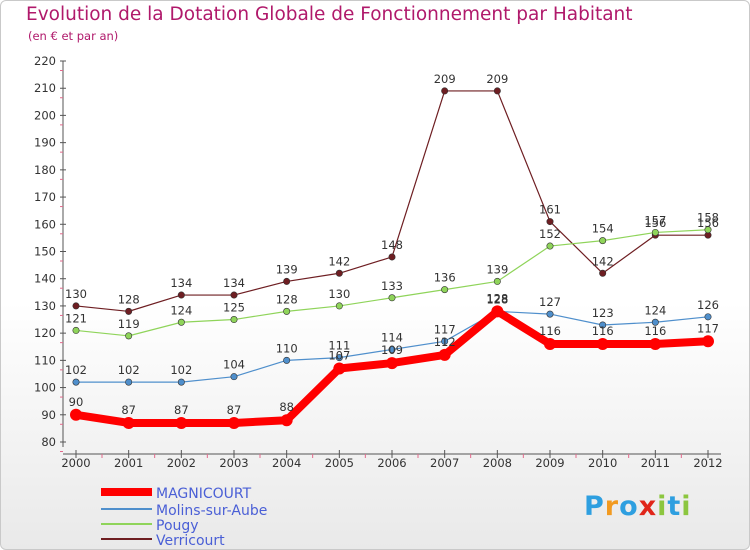 This screenshot has width=750, height=550. I want to click on x-tick-label: 2000, so click(75, 463).